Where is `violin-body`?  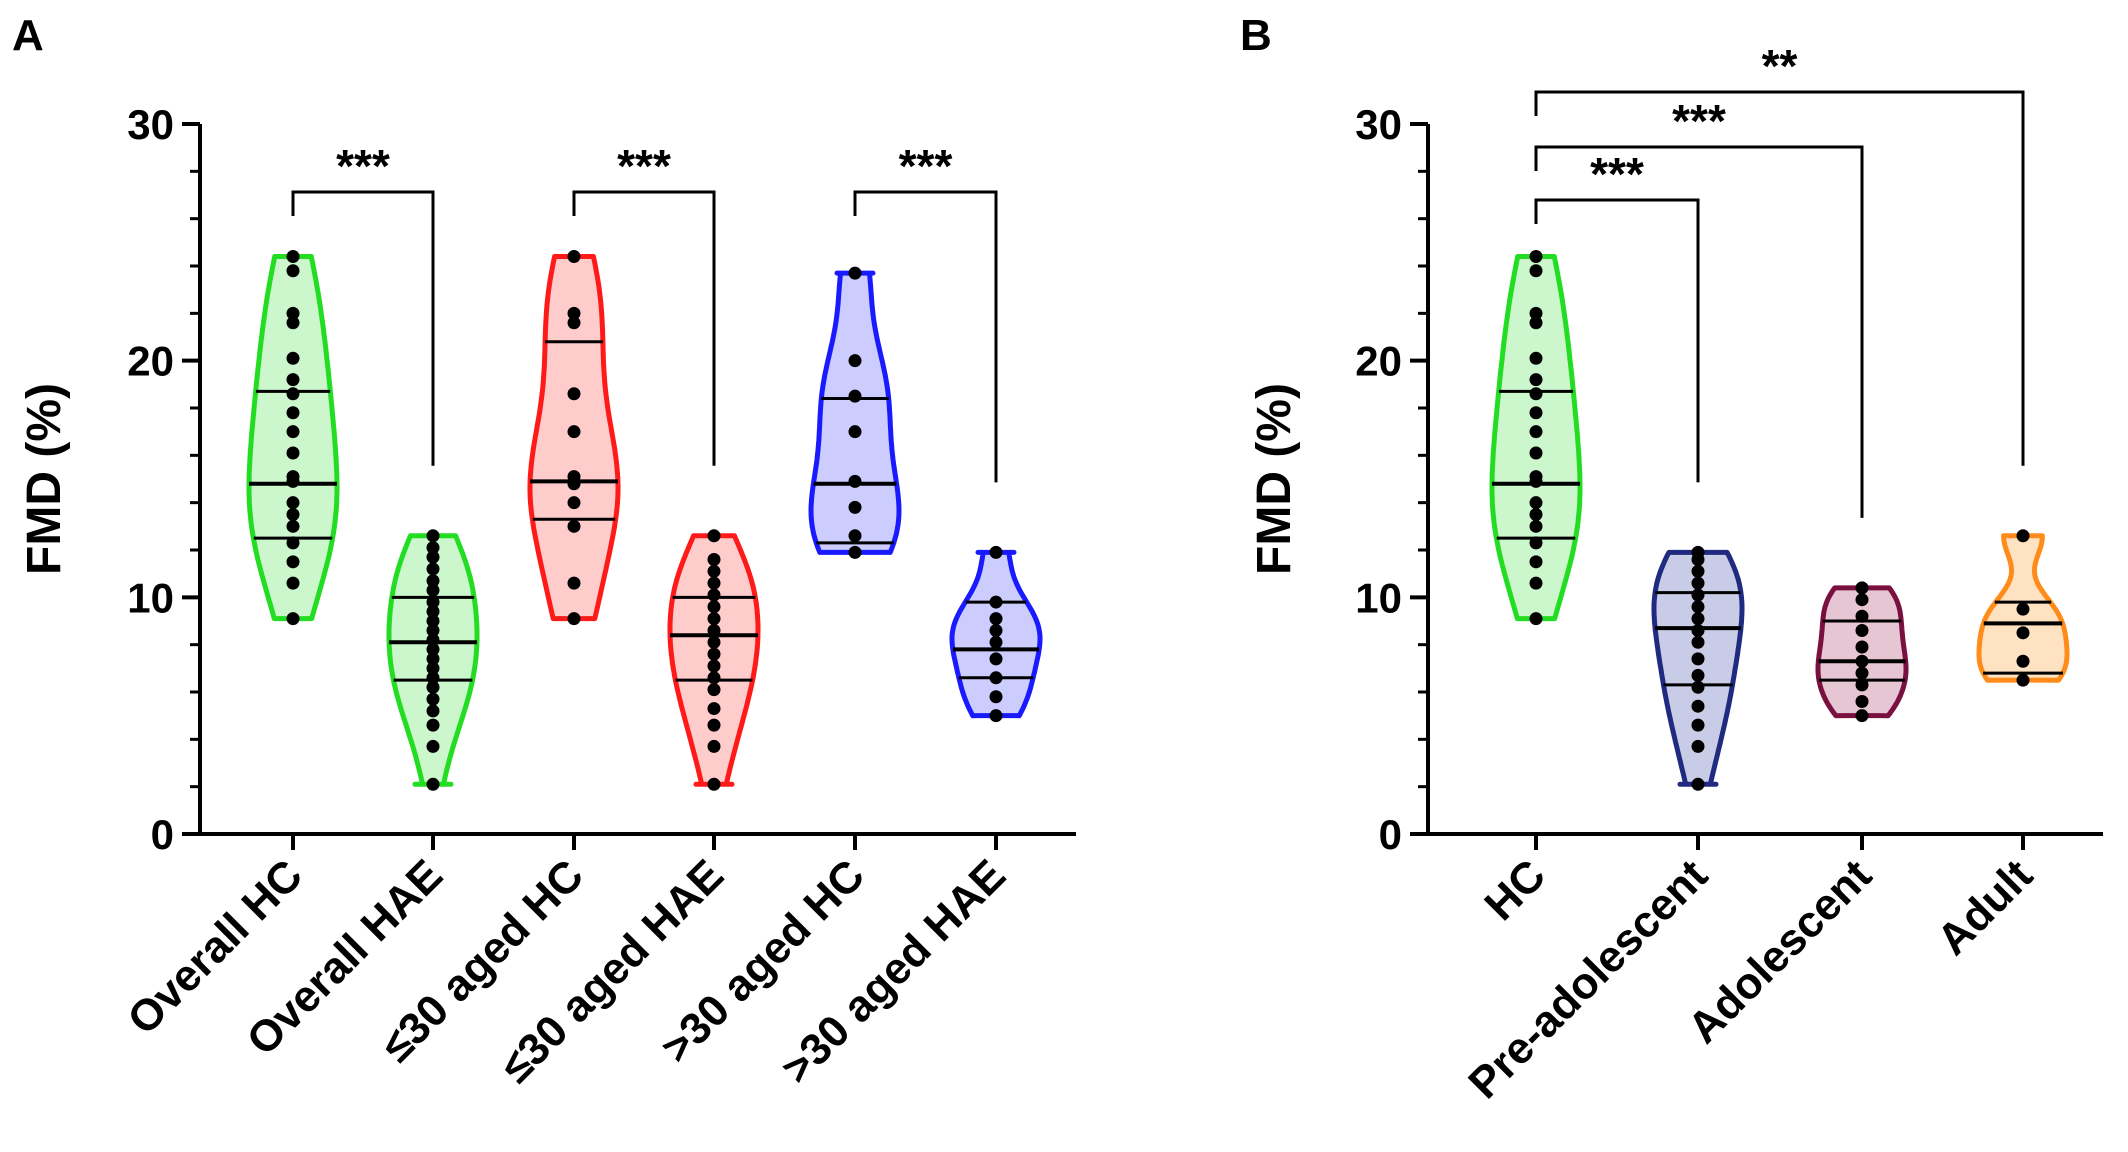 violin-body is located at coordinates (1698, 668).